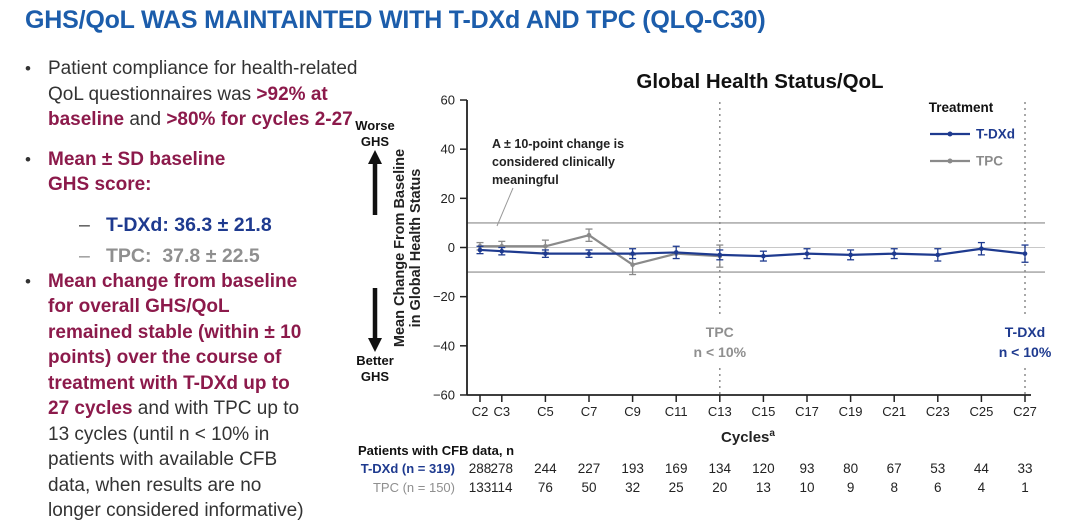  What do you see at coordinates (894, 411) in the screenshot?
I see `x-tick-label: C21` at bounding box center [894, 411].